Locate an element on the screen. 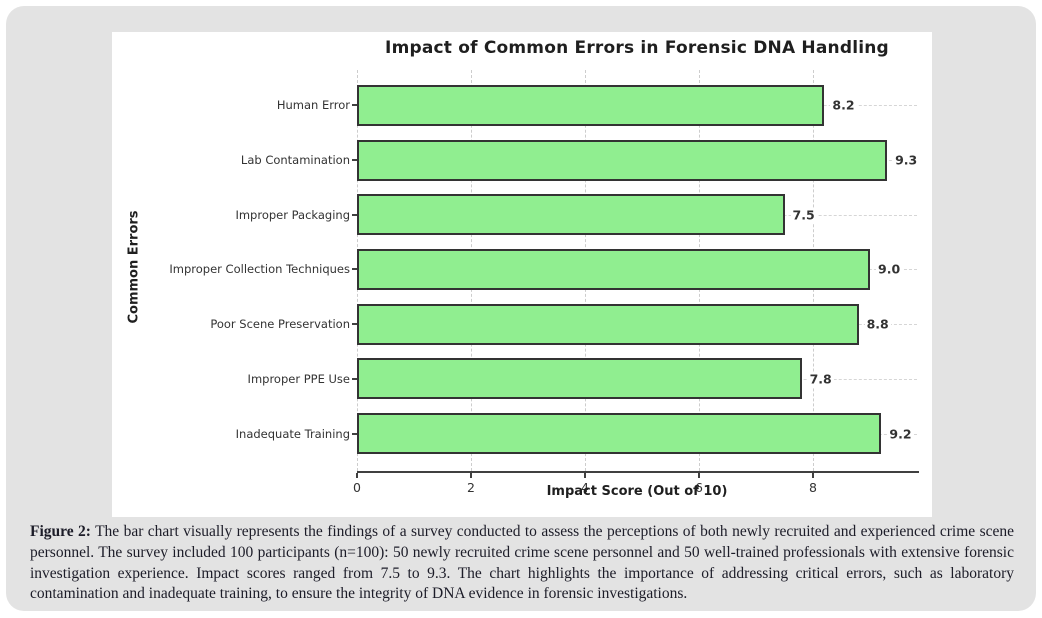  category-label: Poor Scene Preservation is located at coordinates (280, 324).